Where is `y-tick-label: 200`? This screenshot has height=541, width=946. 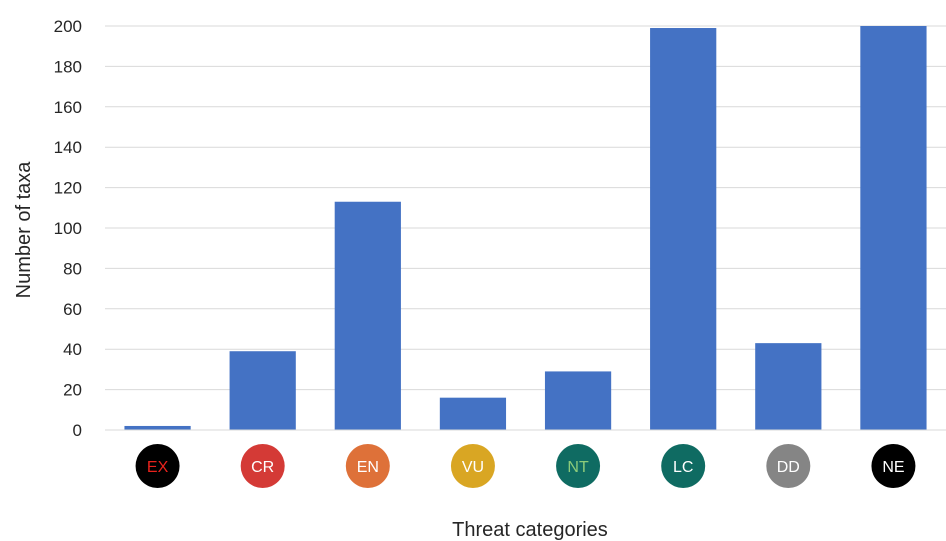 y-tick-label: 200 is located at coordinates (68, 26).